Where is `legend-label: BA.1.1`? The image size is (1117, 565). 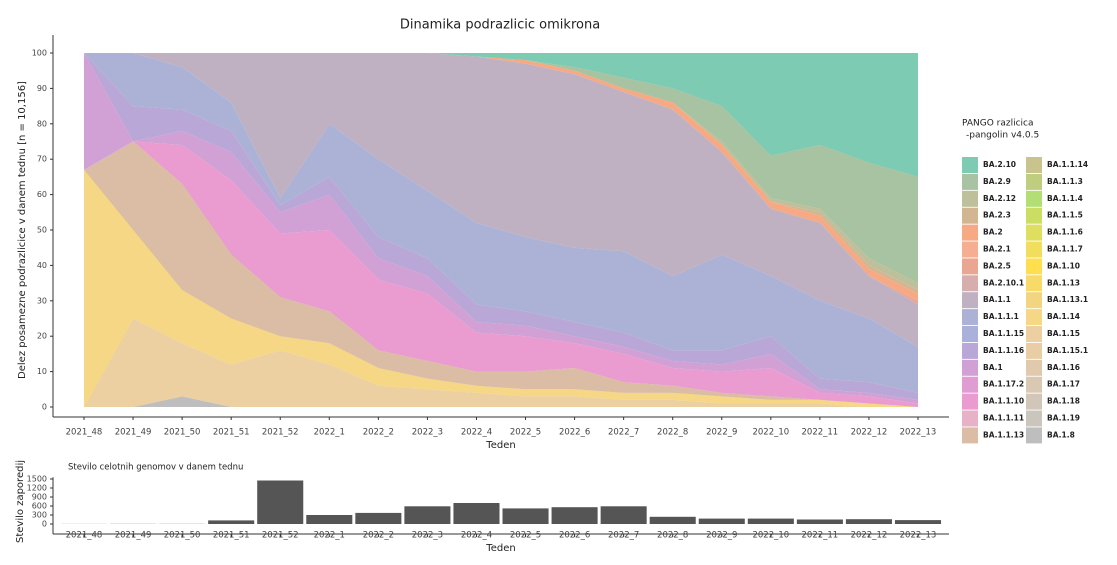
legend-label: BA.1.1 is located at coordinates (997, 299).